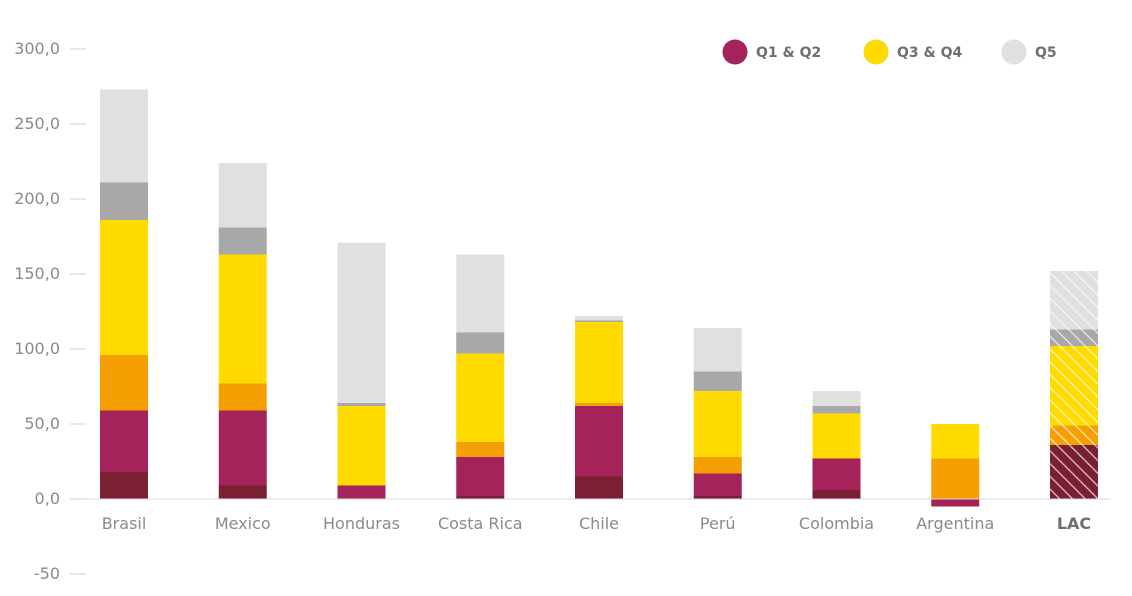 The width and height of the screenshot is (1132, 596). I want to click on legend-label: Q5, so click(1046, 53).